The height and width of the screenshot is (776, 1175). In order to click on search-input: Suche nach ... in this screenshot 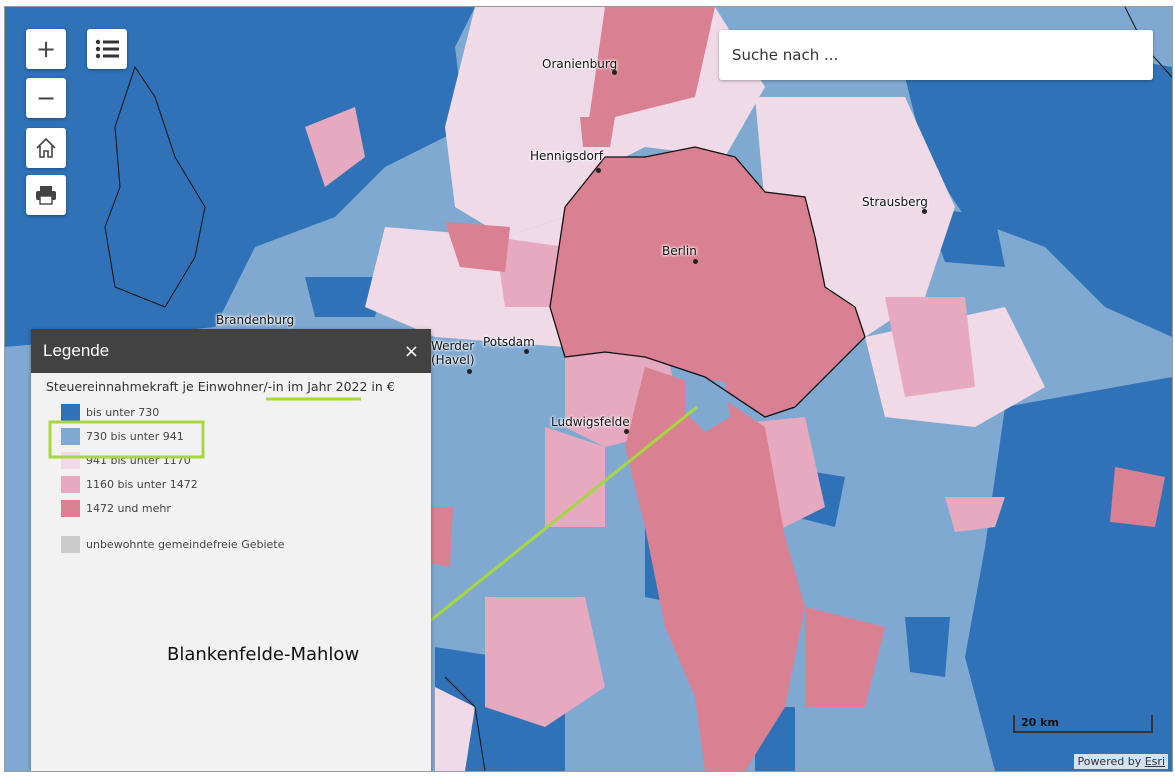, I will do `click(936, 55)`.